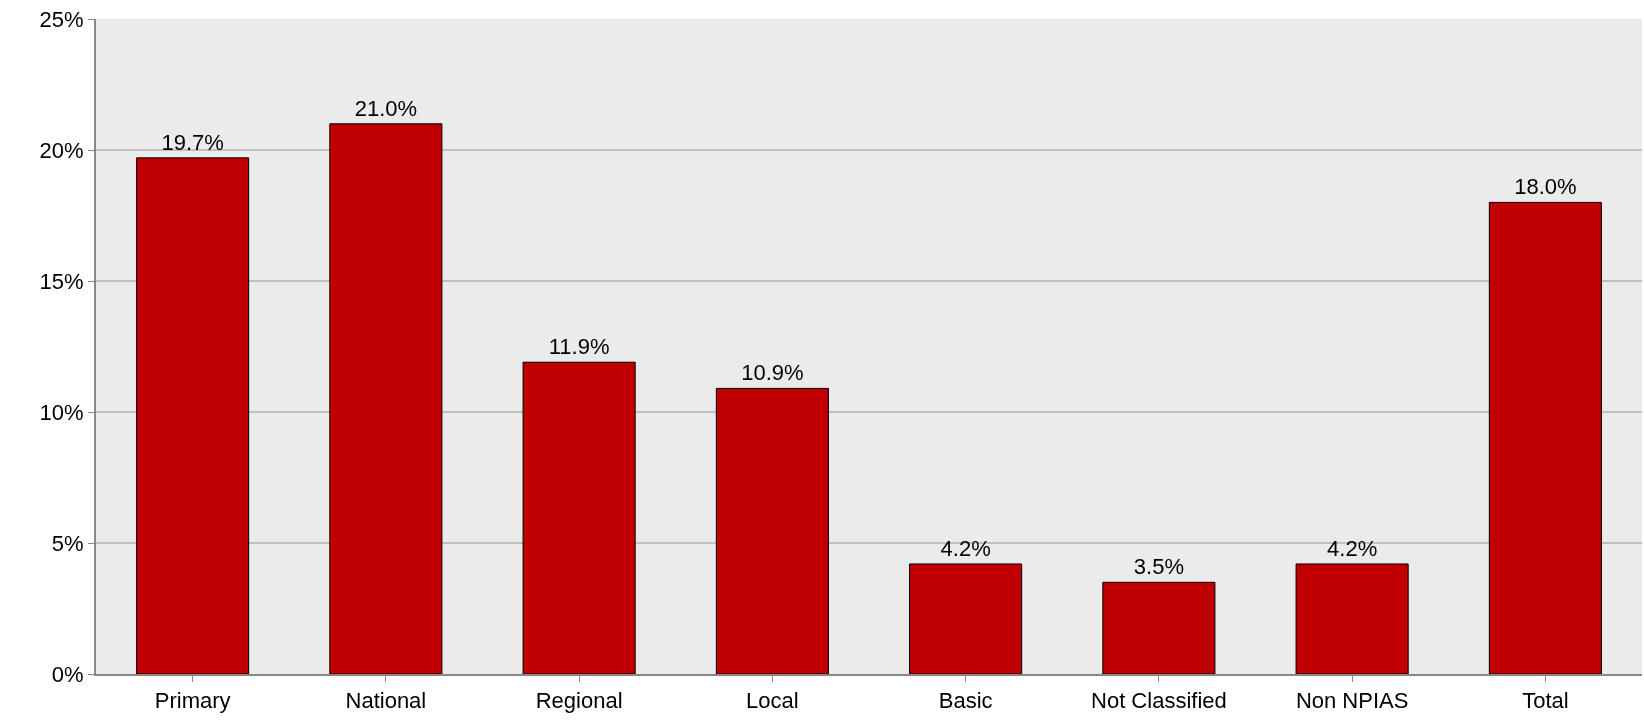 This screenshot has height=724, width=1644. What do you see at coordinates (772, 701) in the screenshot?
I see `x-tick-label: Local` at bounding box center [772, 701].